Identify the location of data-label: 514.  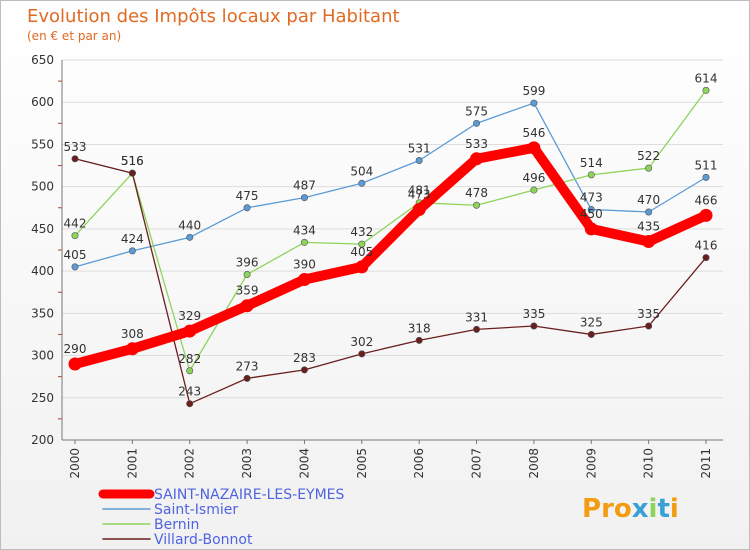
(591, 163).